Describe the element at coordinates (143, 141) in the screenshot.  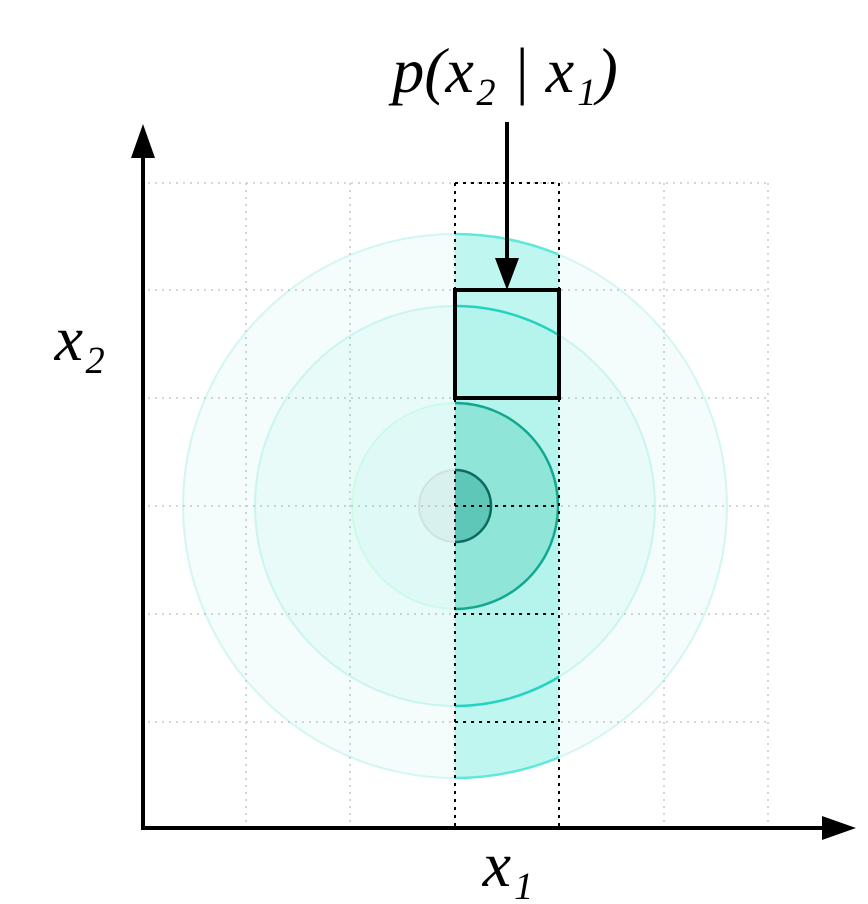
I see `y-axis-arrowhead` at that location.